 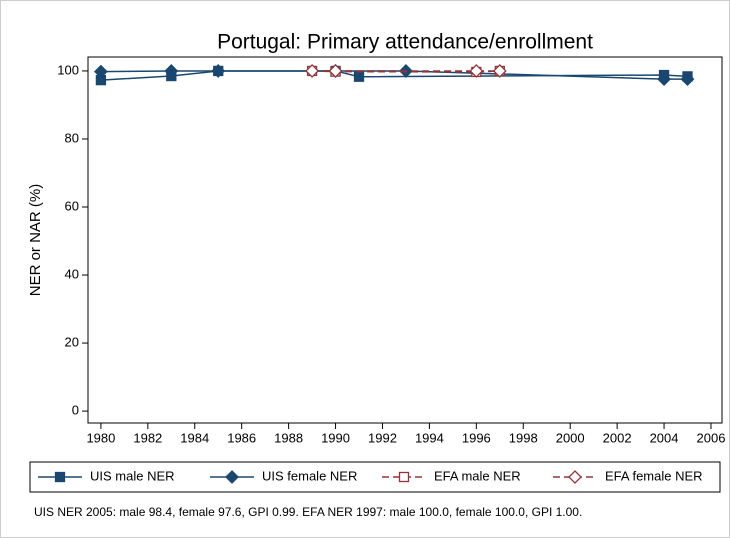 I want to click on x-tick-label: 2002, so click(x=617, y=437).